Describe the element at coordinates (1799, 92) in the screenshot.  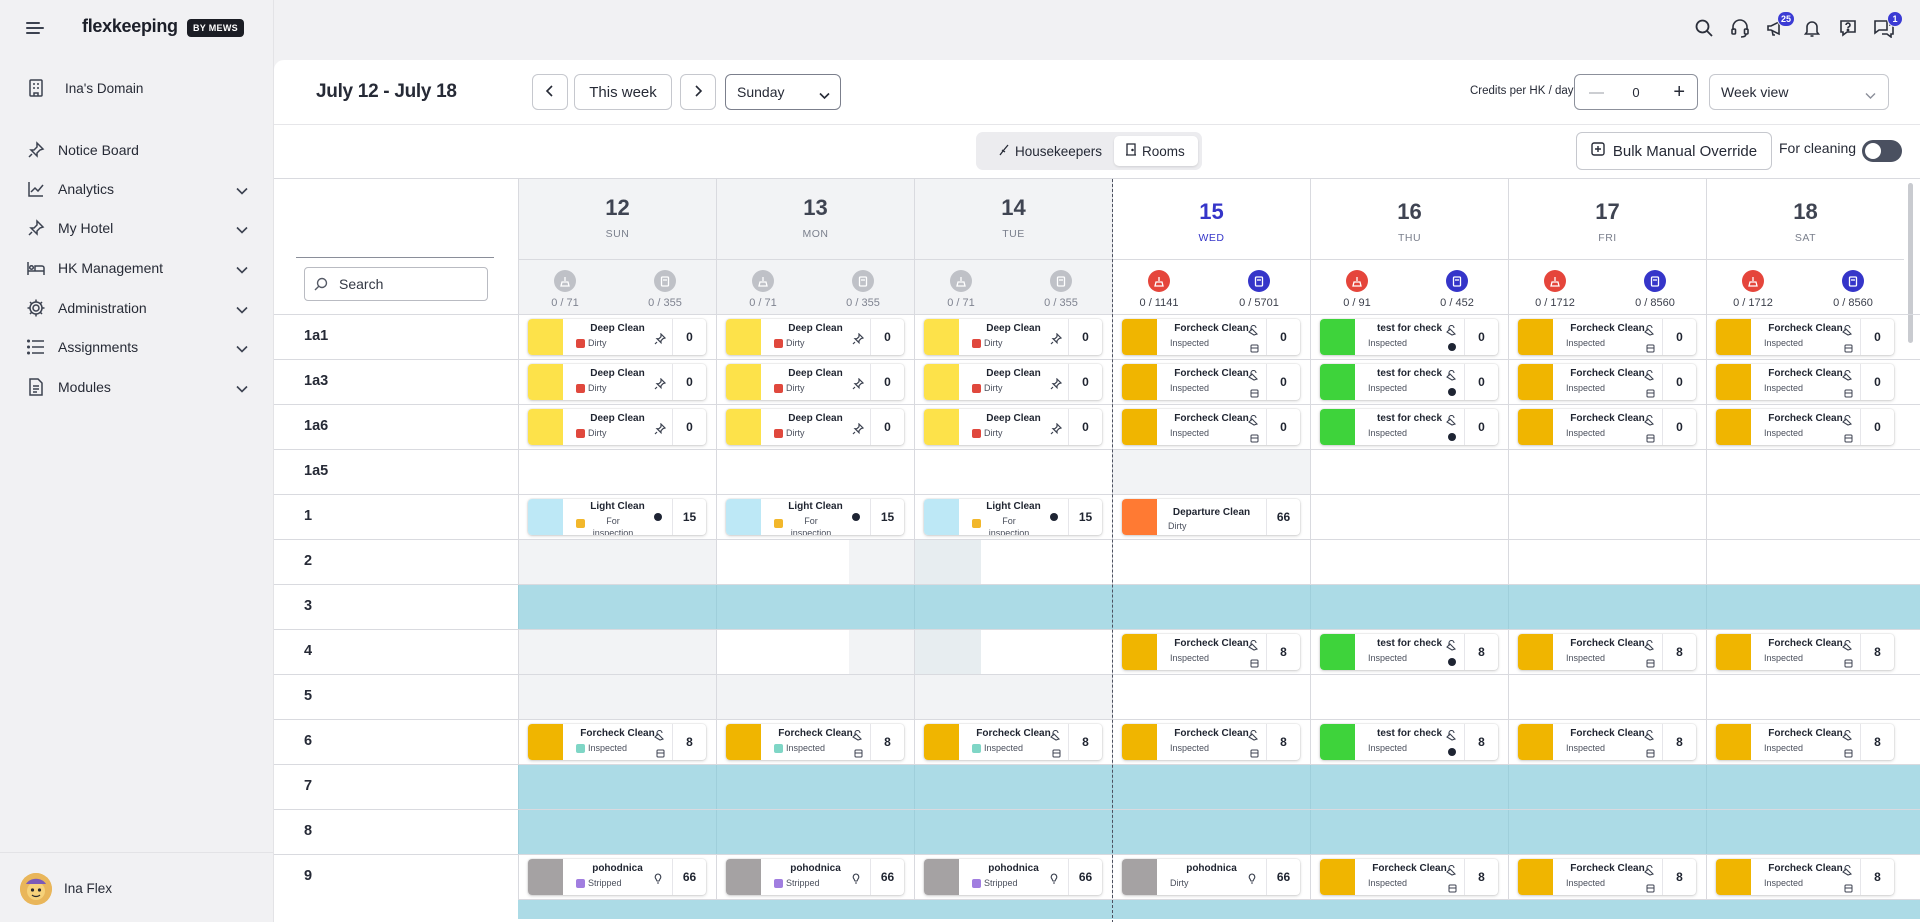
I see `view-select: Week view` at that location.